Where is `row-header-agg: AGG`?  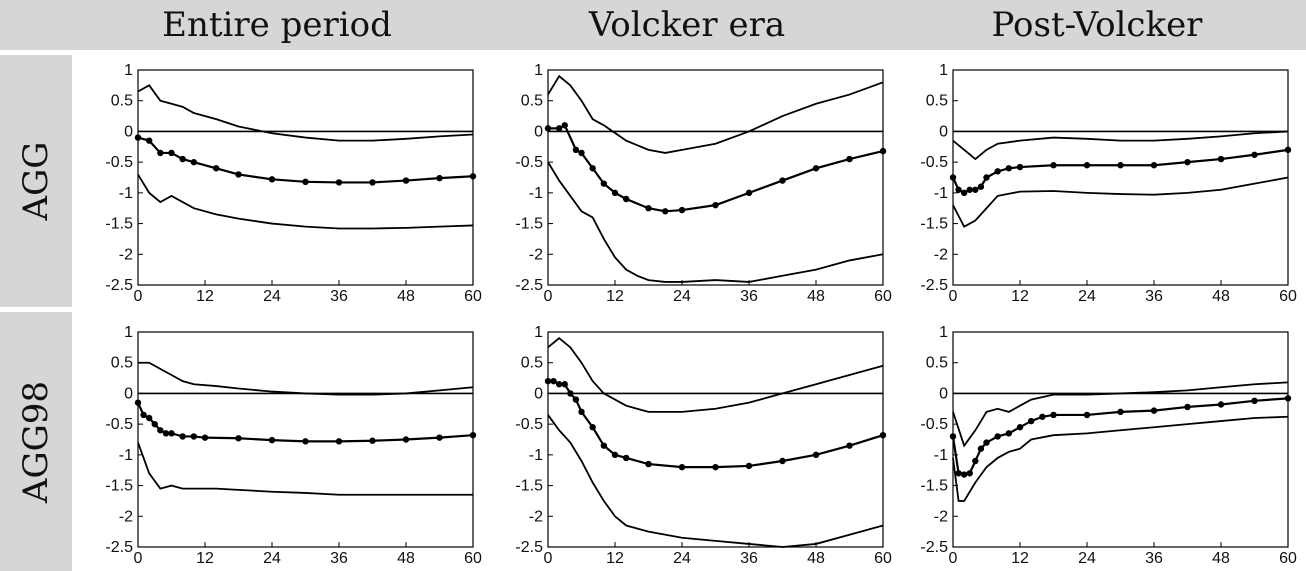
row-header-agg: AGG is located at coordinates (36, 181).